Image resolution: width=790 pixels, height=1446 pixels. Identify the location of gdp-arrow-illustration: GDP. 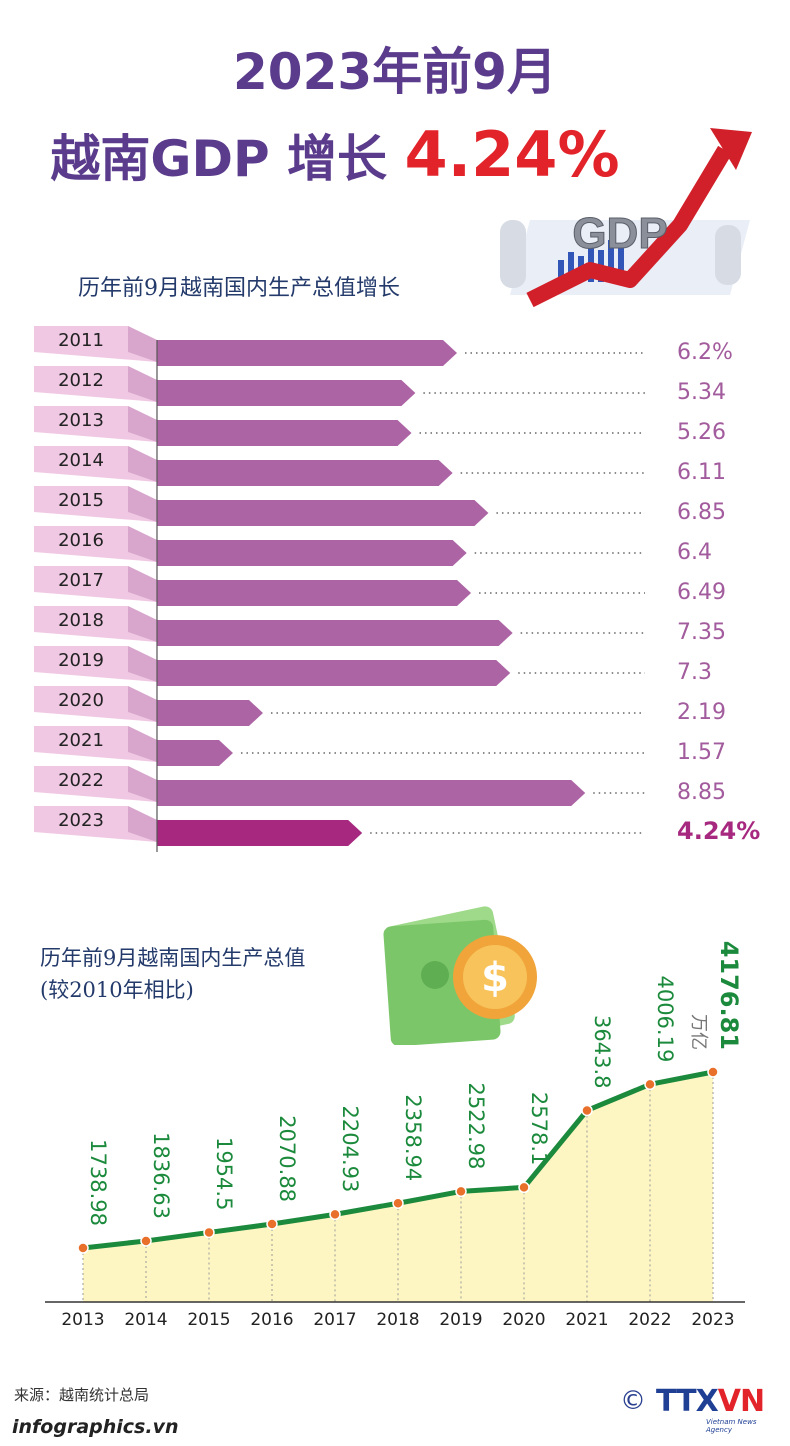
(626, 218).